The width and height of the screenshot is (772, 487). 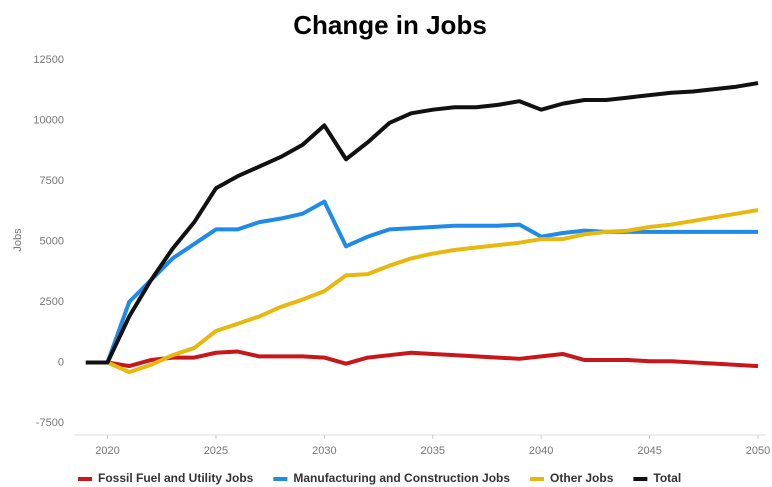 What do you see at coordinates (107, 451) in the screenshot?
I see `x-tick-label: 2020` at bounding box center [107, 451].